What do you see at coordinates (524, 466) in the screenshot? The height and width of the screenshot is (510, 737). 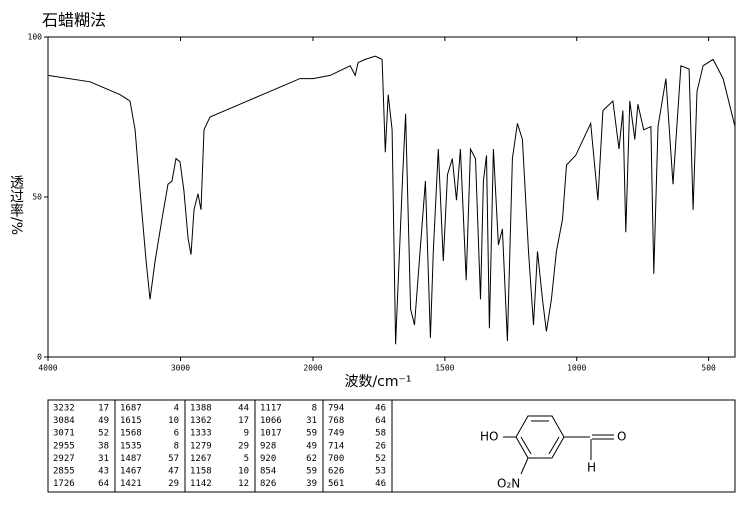 I see `bond` at bounding box center [524, 466].